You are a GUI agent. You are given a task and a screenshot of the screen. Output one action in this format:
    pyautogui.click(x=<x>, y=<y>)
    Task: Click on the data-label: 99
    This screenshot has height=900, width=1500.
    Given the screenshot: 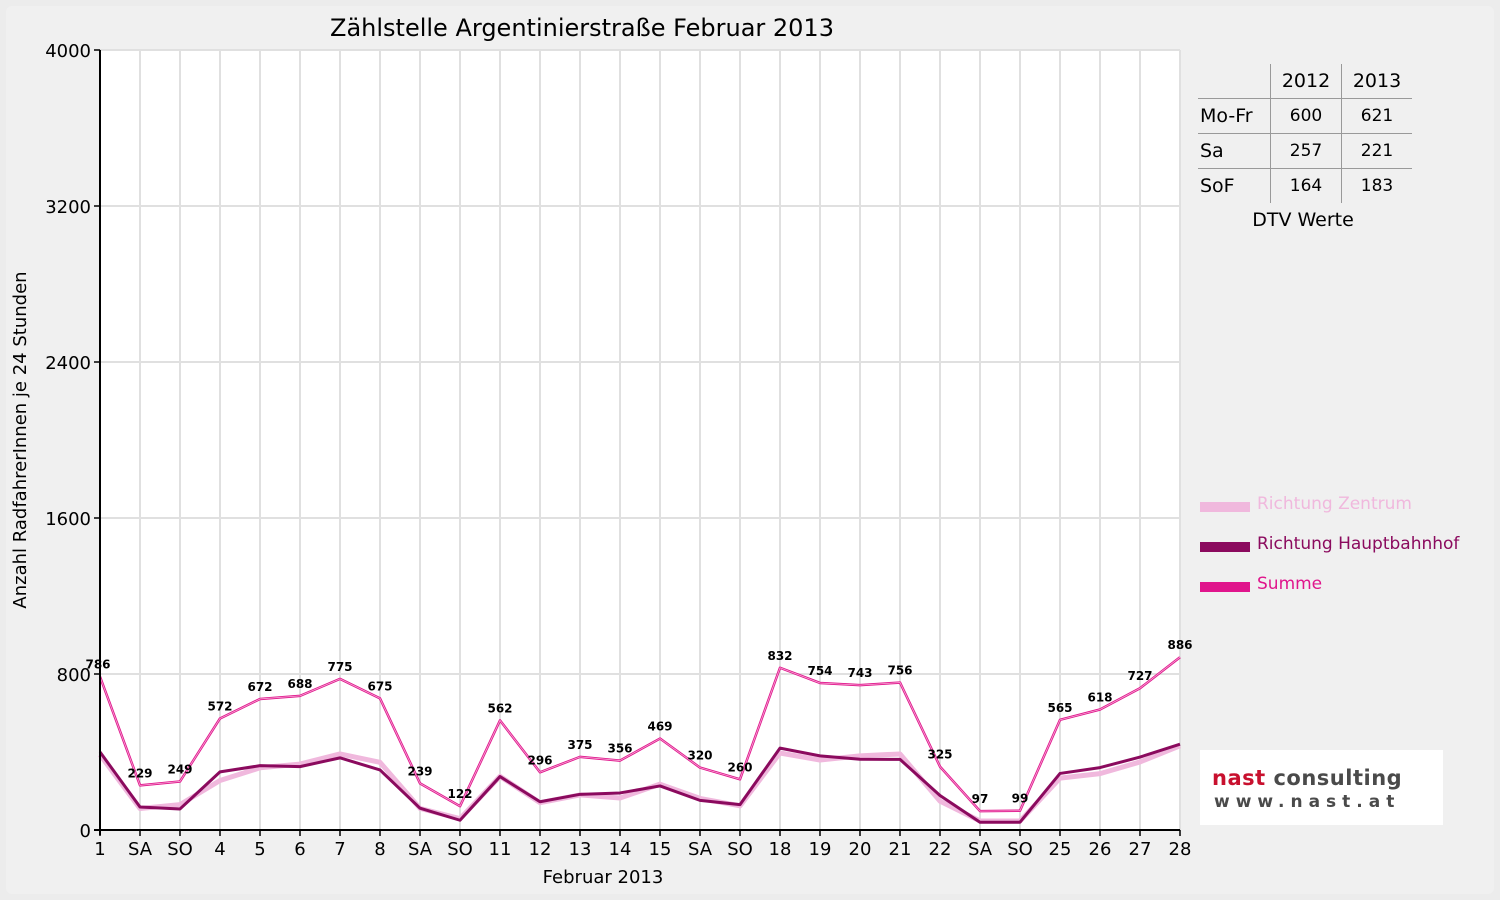 What is the action you would take?
    pyautogui.click(x=1020, y=799)
    